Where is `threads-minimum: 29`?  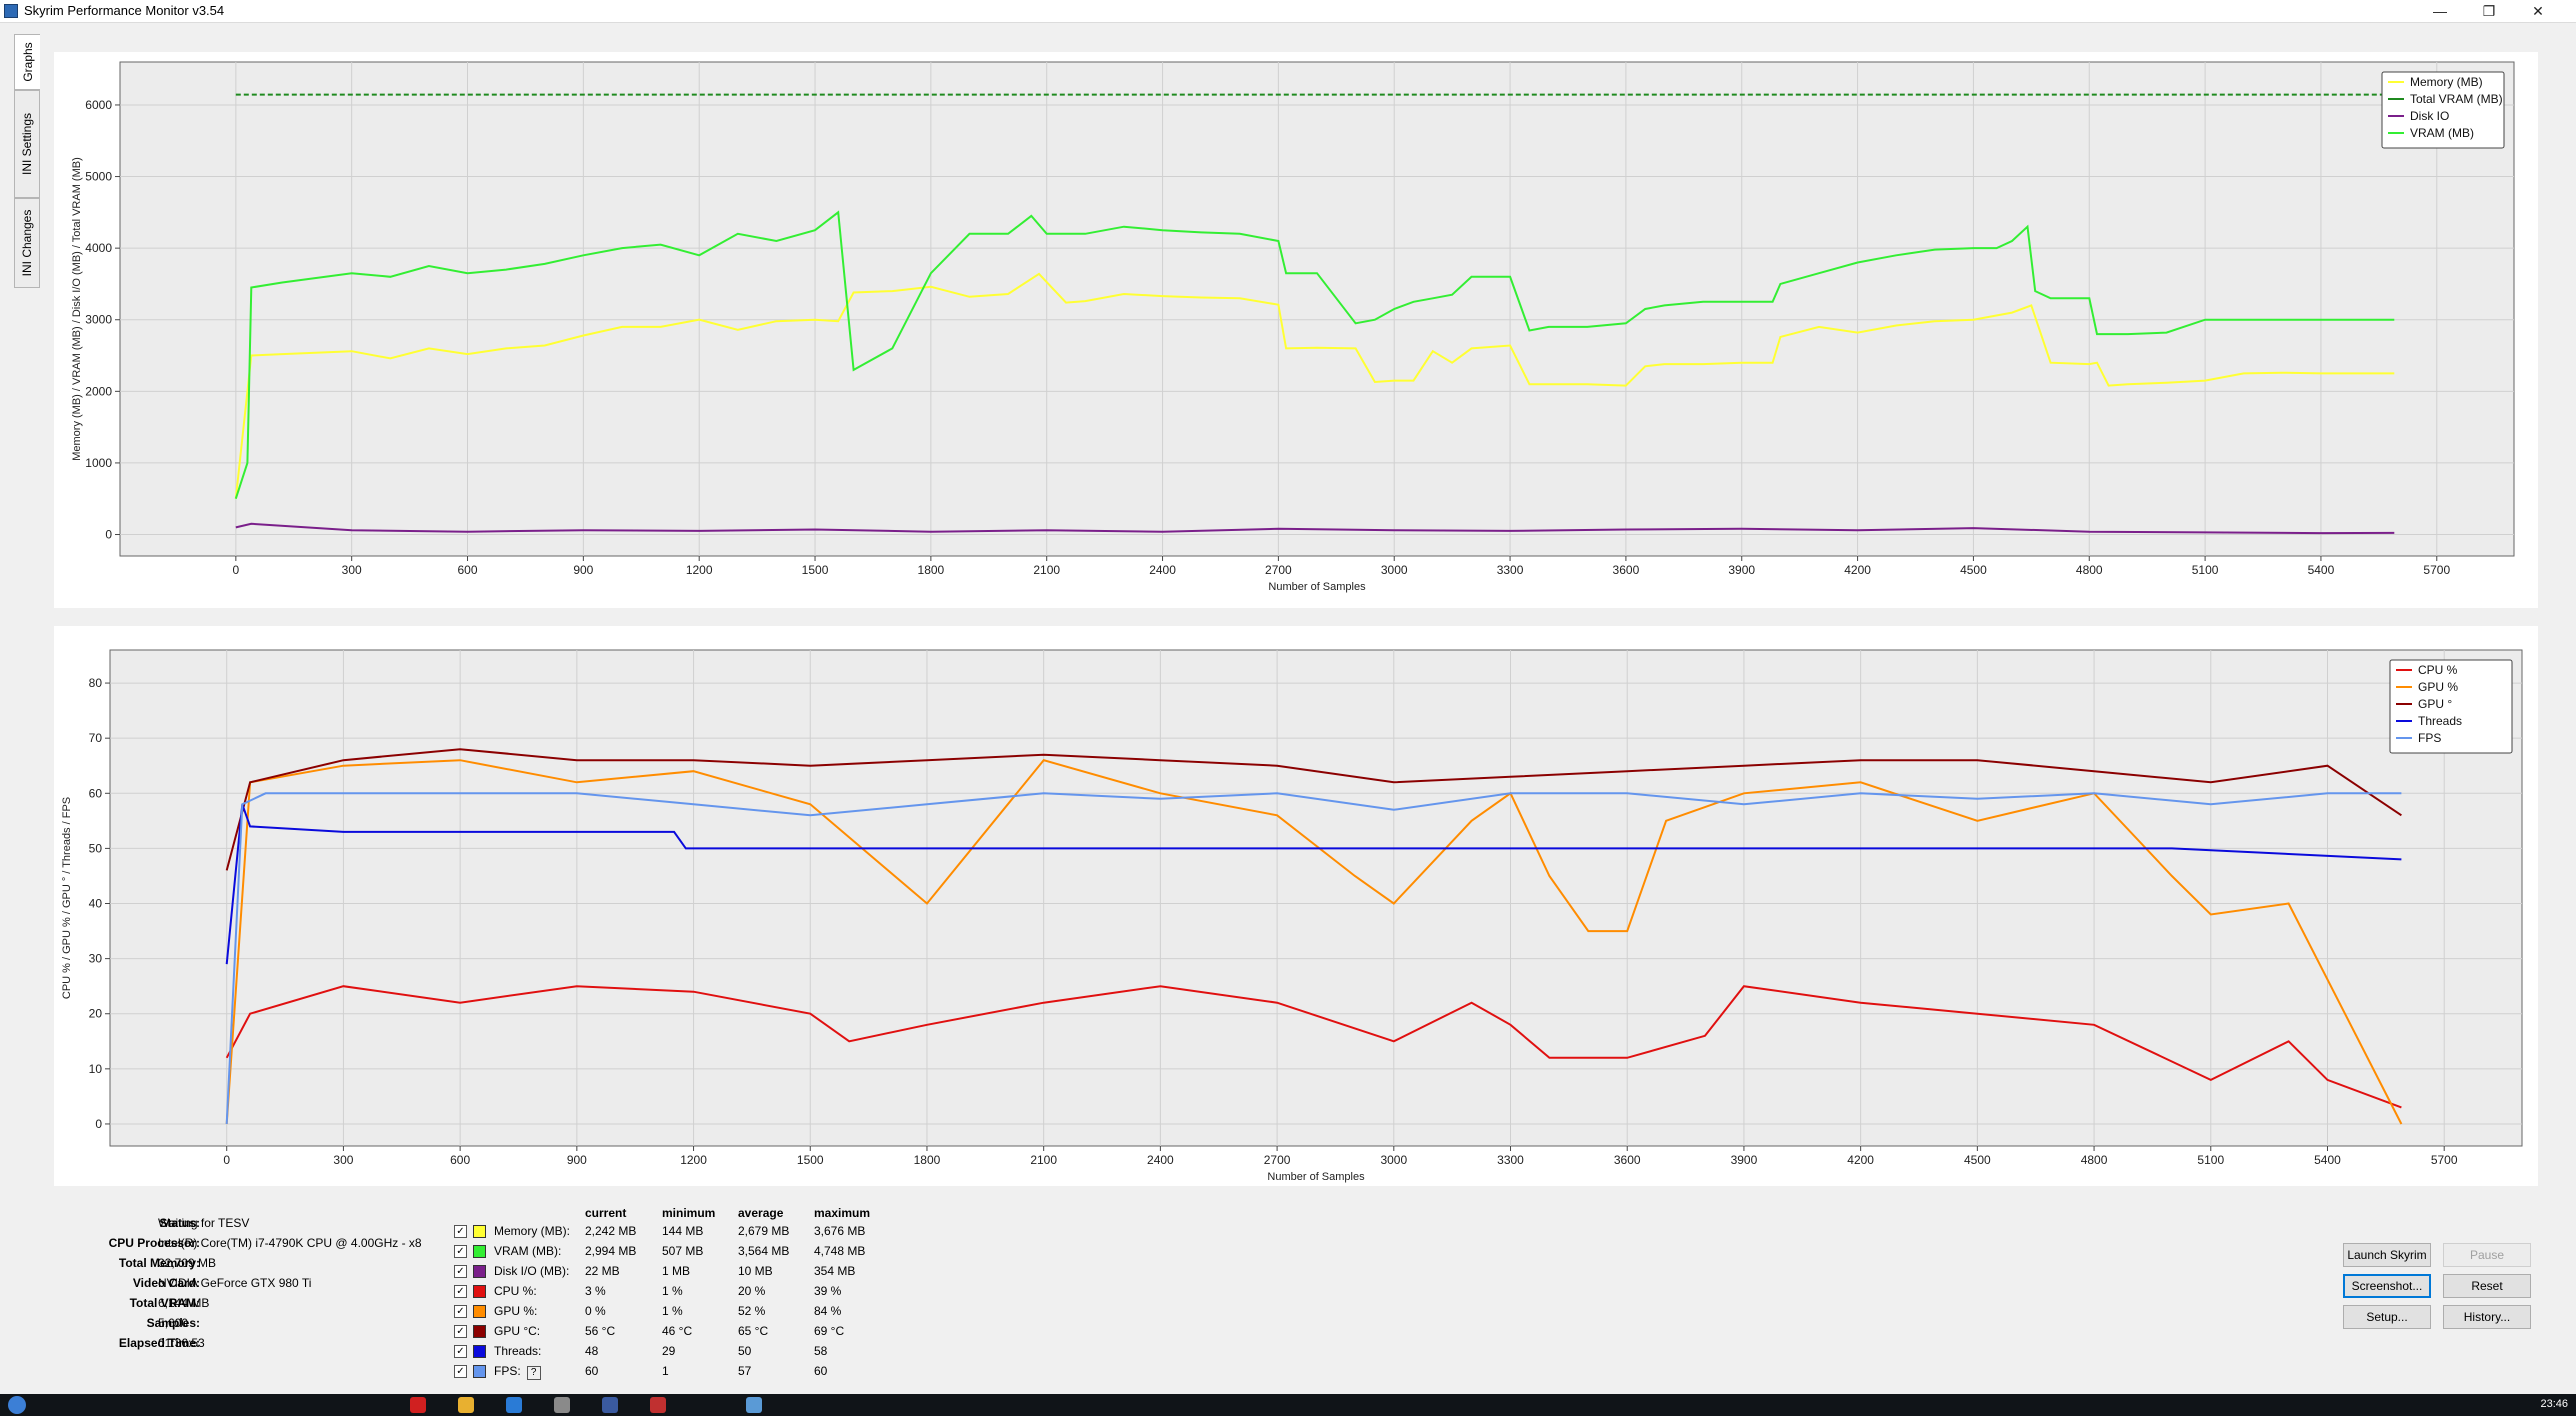
threads-minimum: 29 is located at coordinates (669, 1351).